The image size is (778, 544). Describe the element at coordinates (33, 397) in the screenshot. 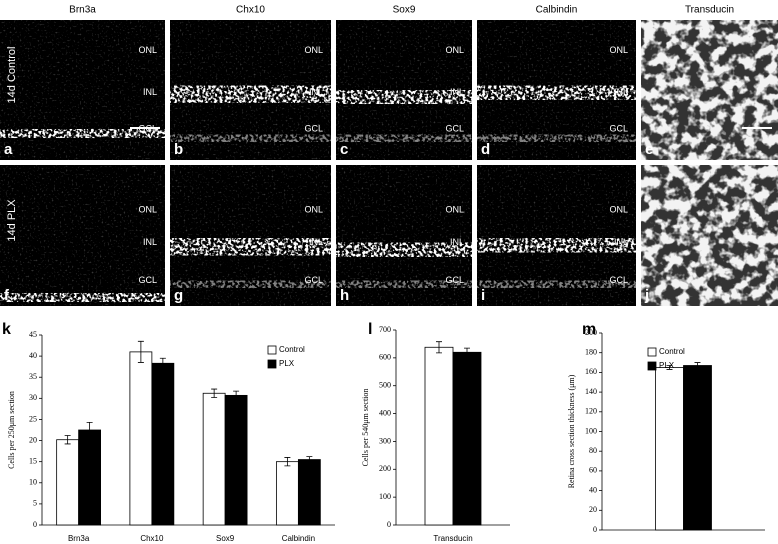

I see `y-tick-label: 30` at that location.